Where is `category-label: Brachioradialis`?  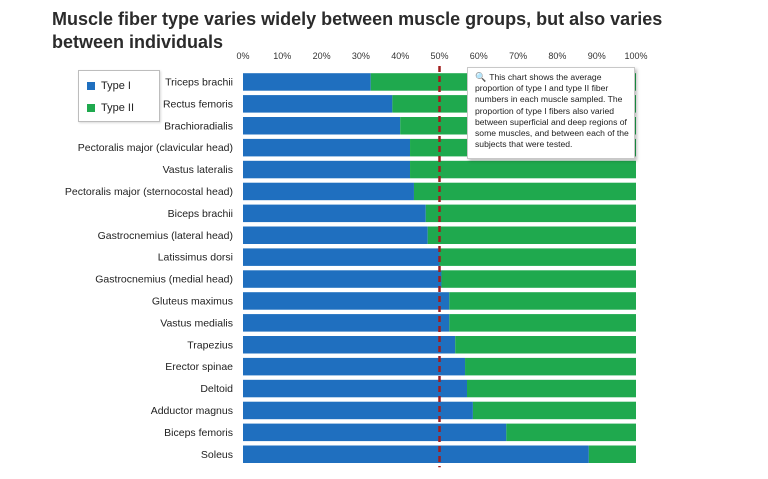 category-label: Brachioradialis is located at coordinates (198, 126).